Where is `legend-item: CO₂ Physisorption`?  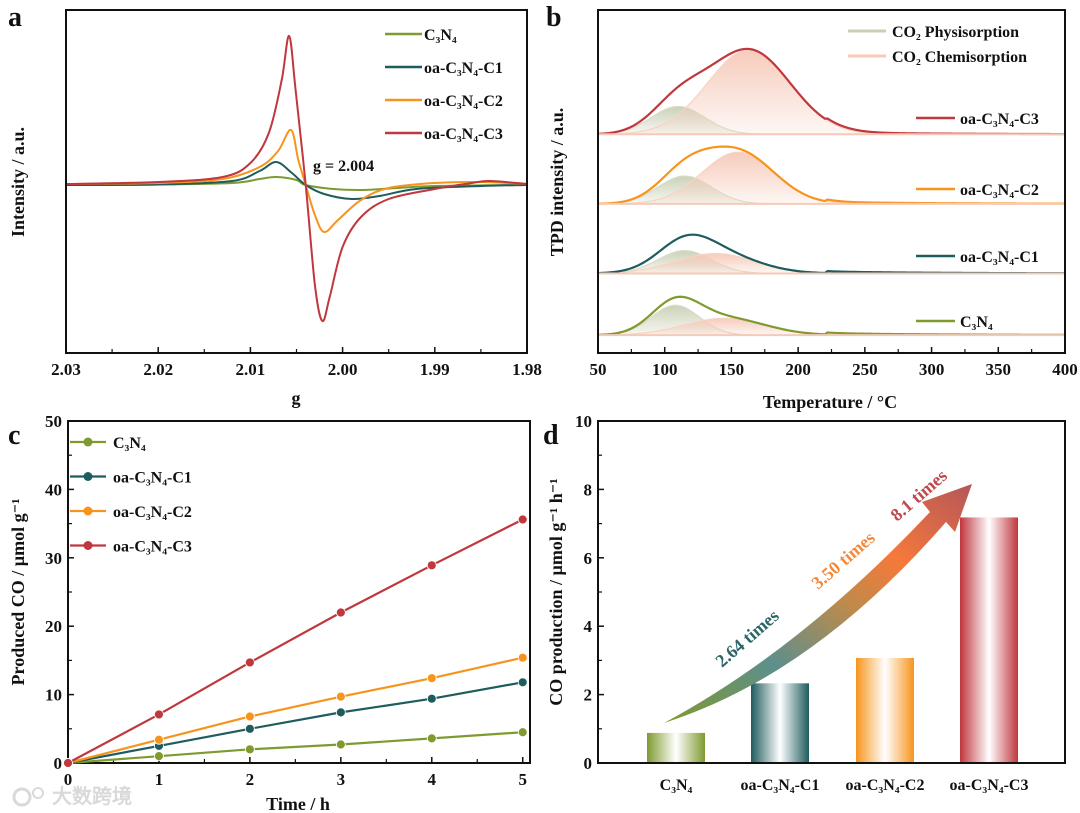
legend-item: CO₂ Physisorption is located at coordinates (933, 32).